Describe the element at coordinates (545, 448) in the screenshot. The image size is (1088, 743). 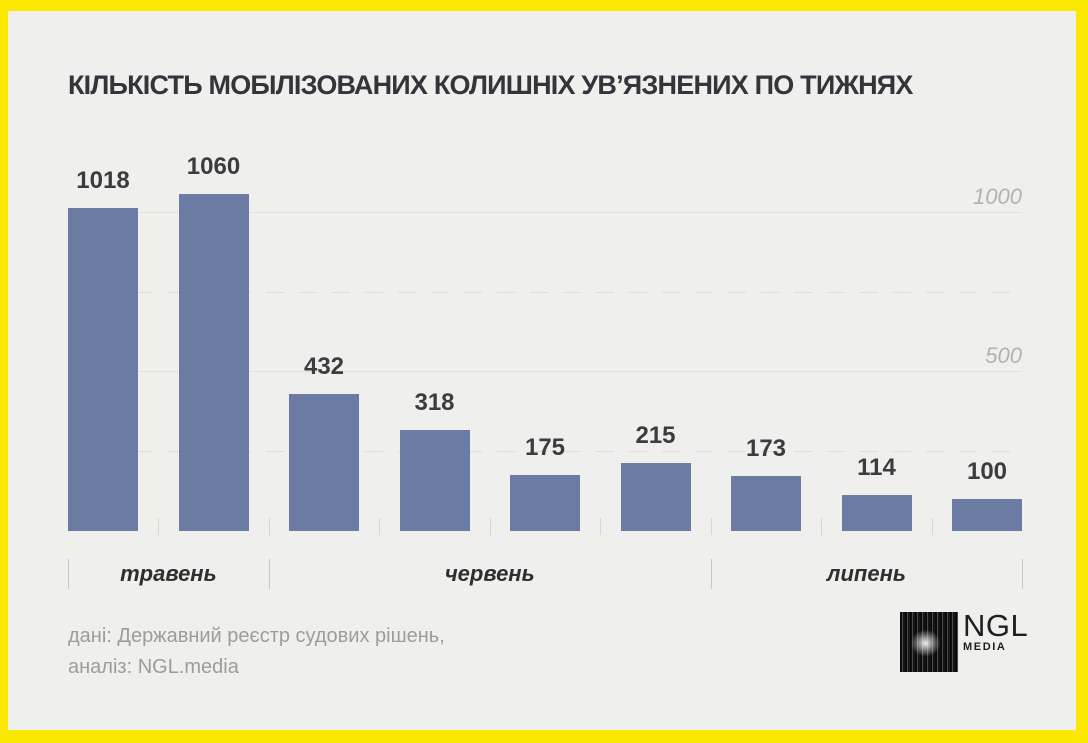
I see `bar-value-label: 175` at that location.